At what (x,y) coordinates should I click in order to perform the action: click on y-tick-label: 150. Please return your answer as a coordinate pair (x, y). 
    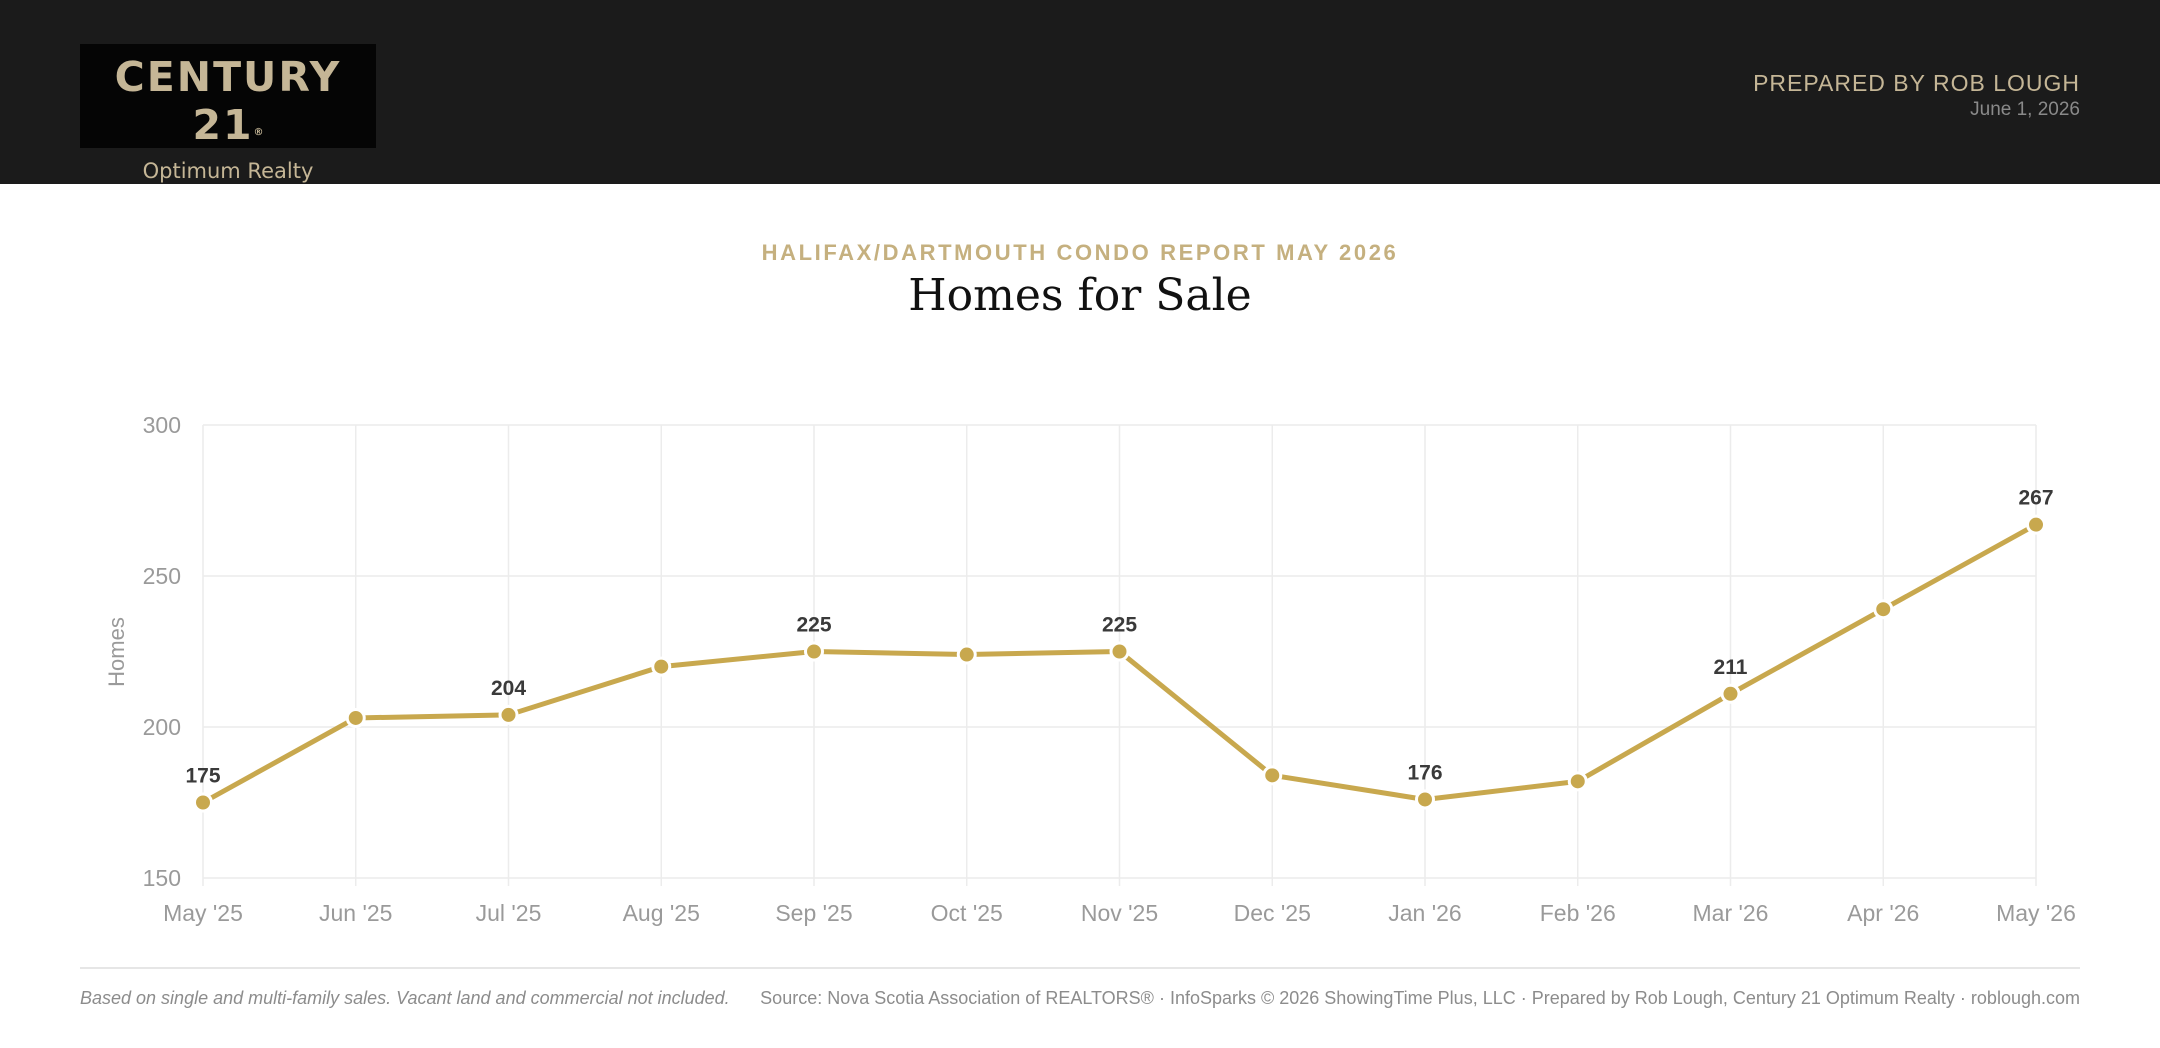
    Looking at the image, I should click on (162, 878).